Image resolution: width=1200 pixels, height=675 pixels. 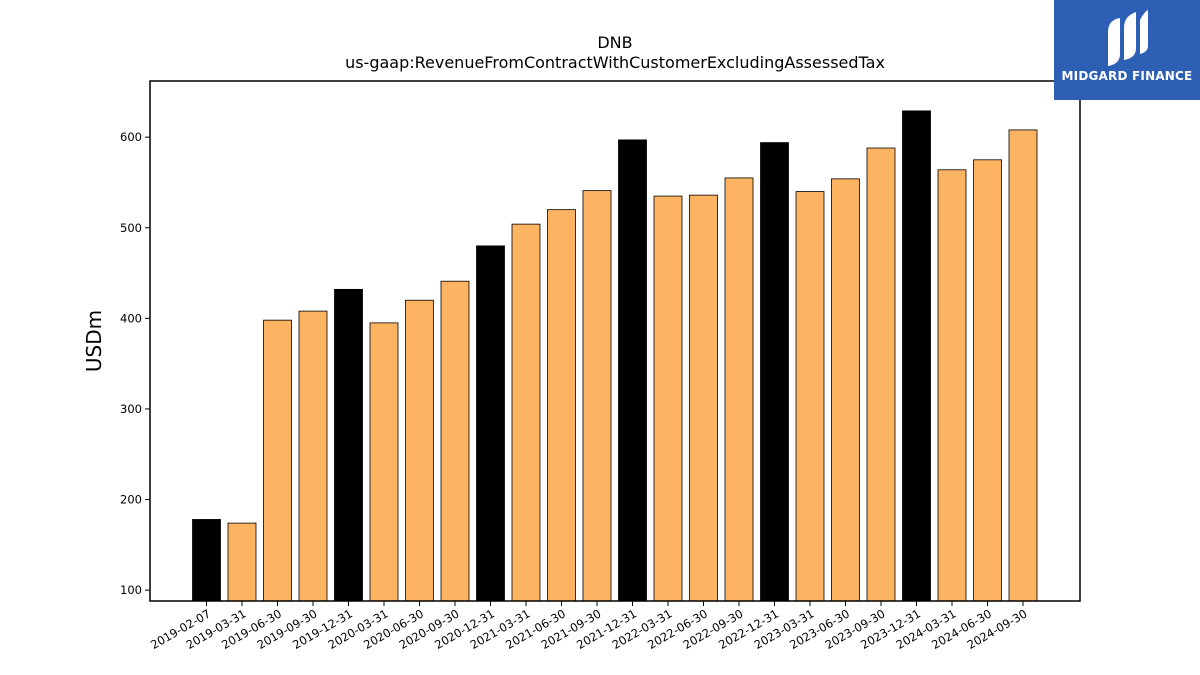 What do you see at coordinates (131, 500) in the screenshot?
I see `y-tick-label: 200` at bounding box center [131, 500].